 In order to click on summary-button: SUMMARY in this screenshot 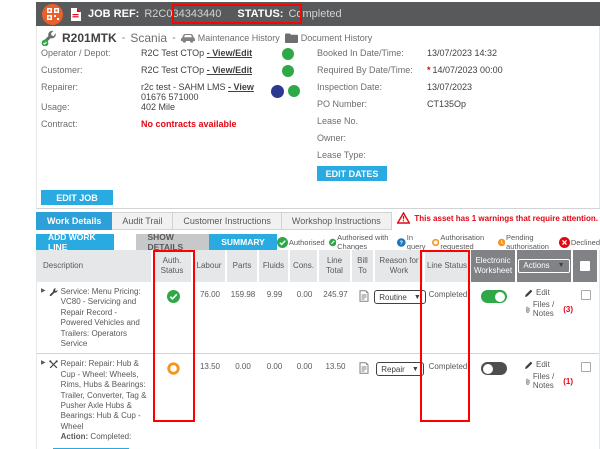, I will do `click(243, 242)`.